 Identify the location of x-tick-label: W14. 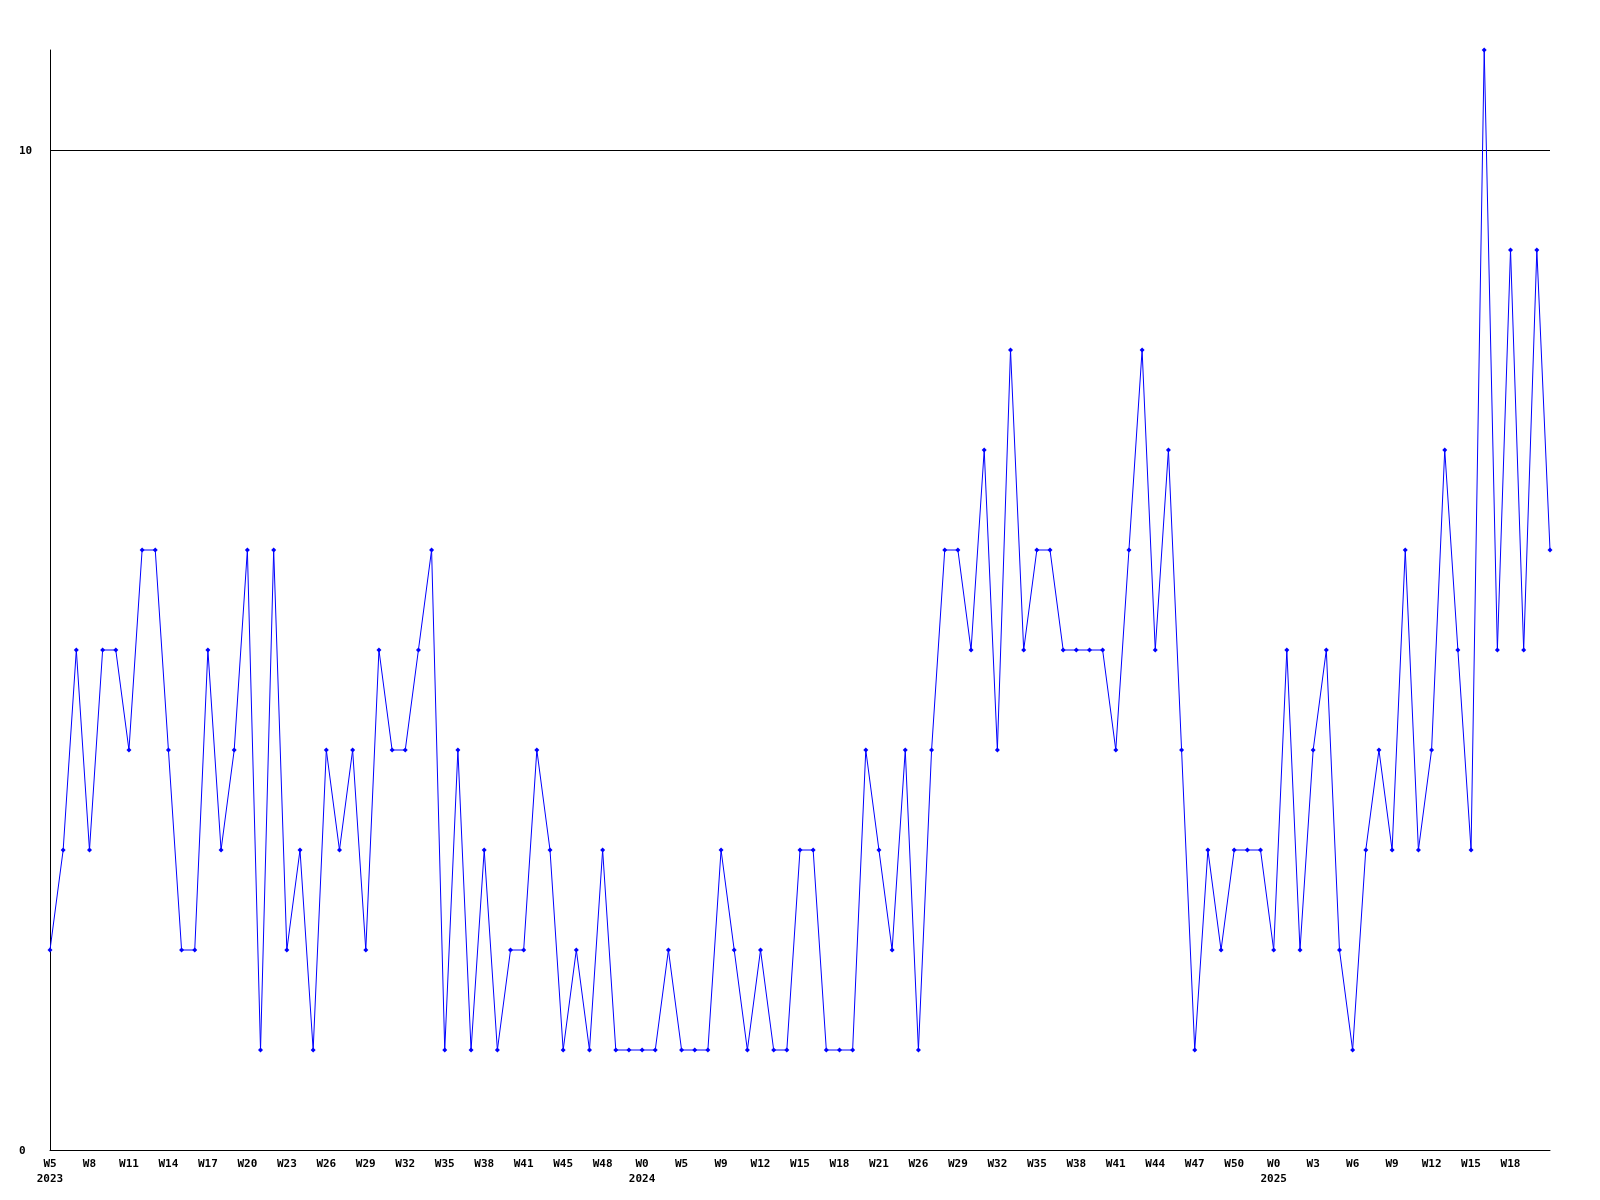
(168, 1163).